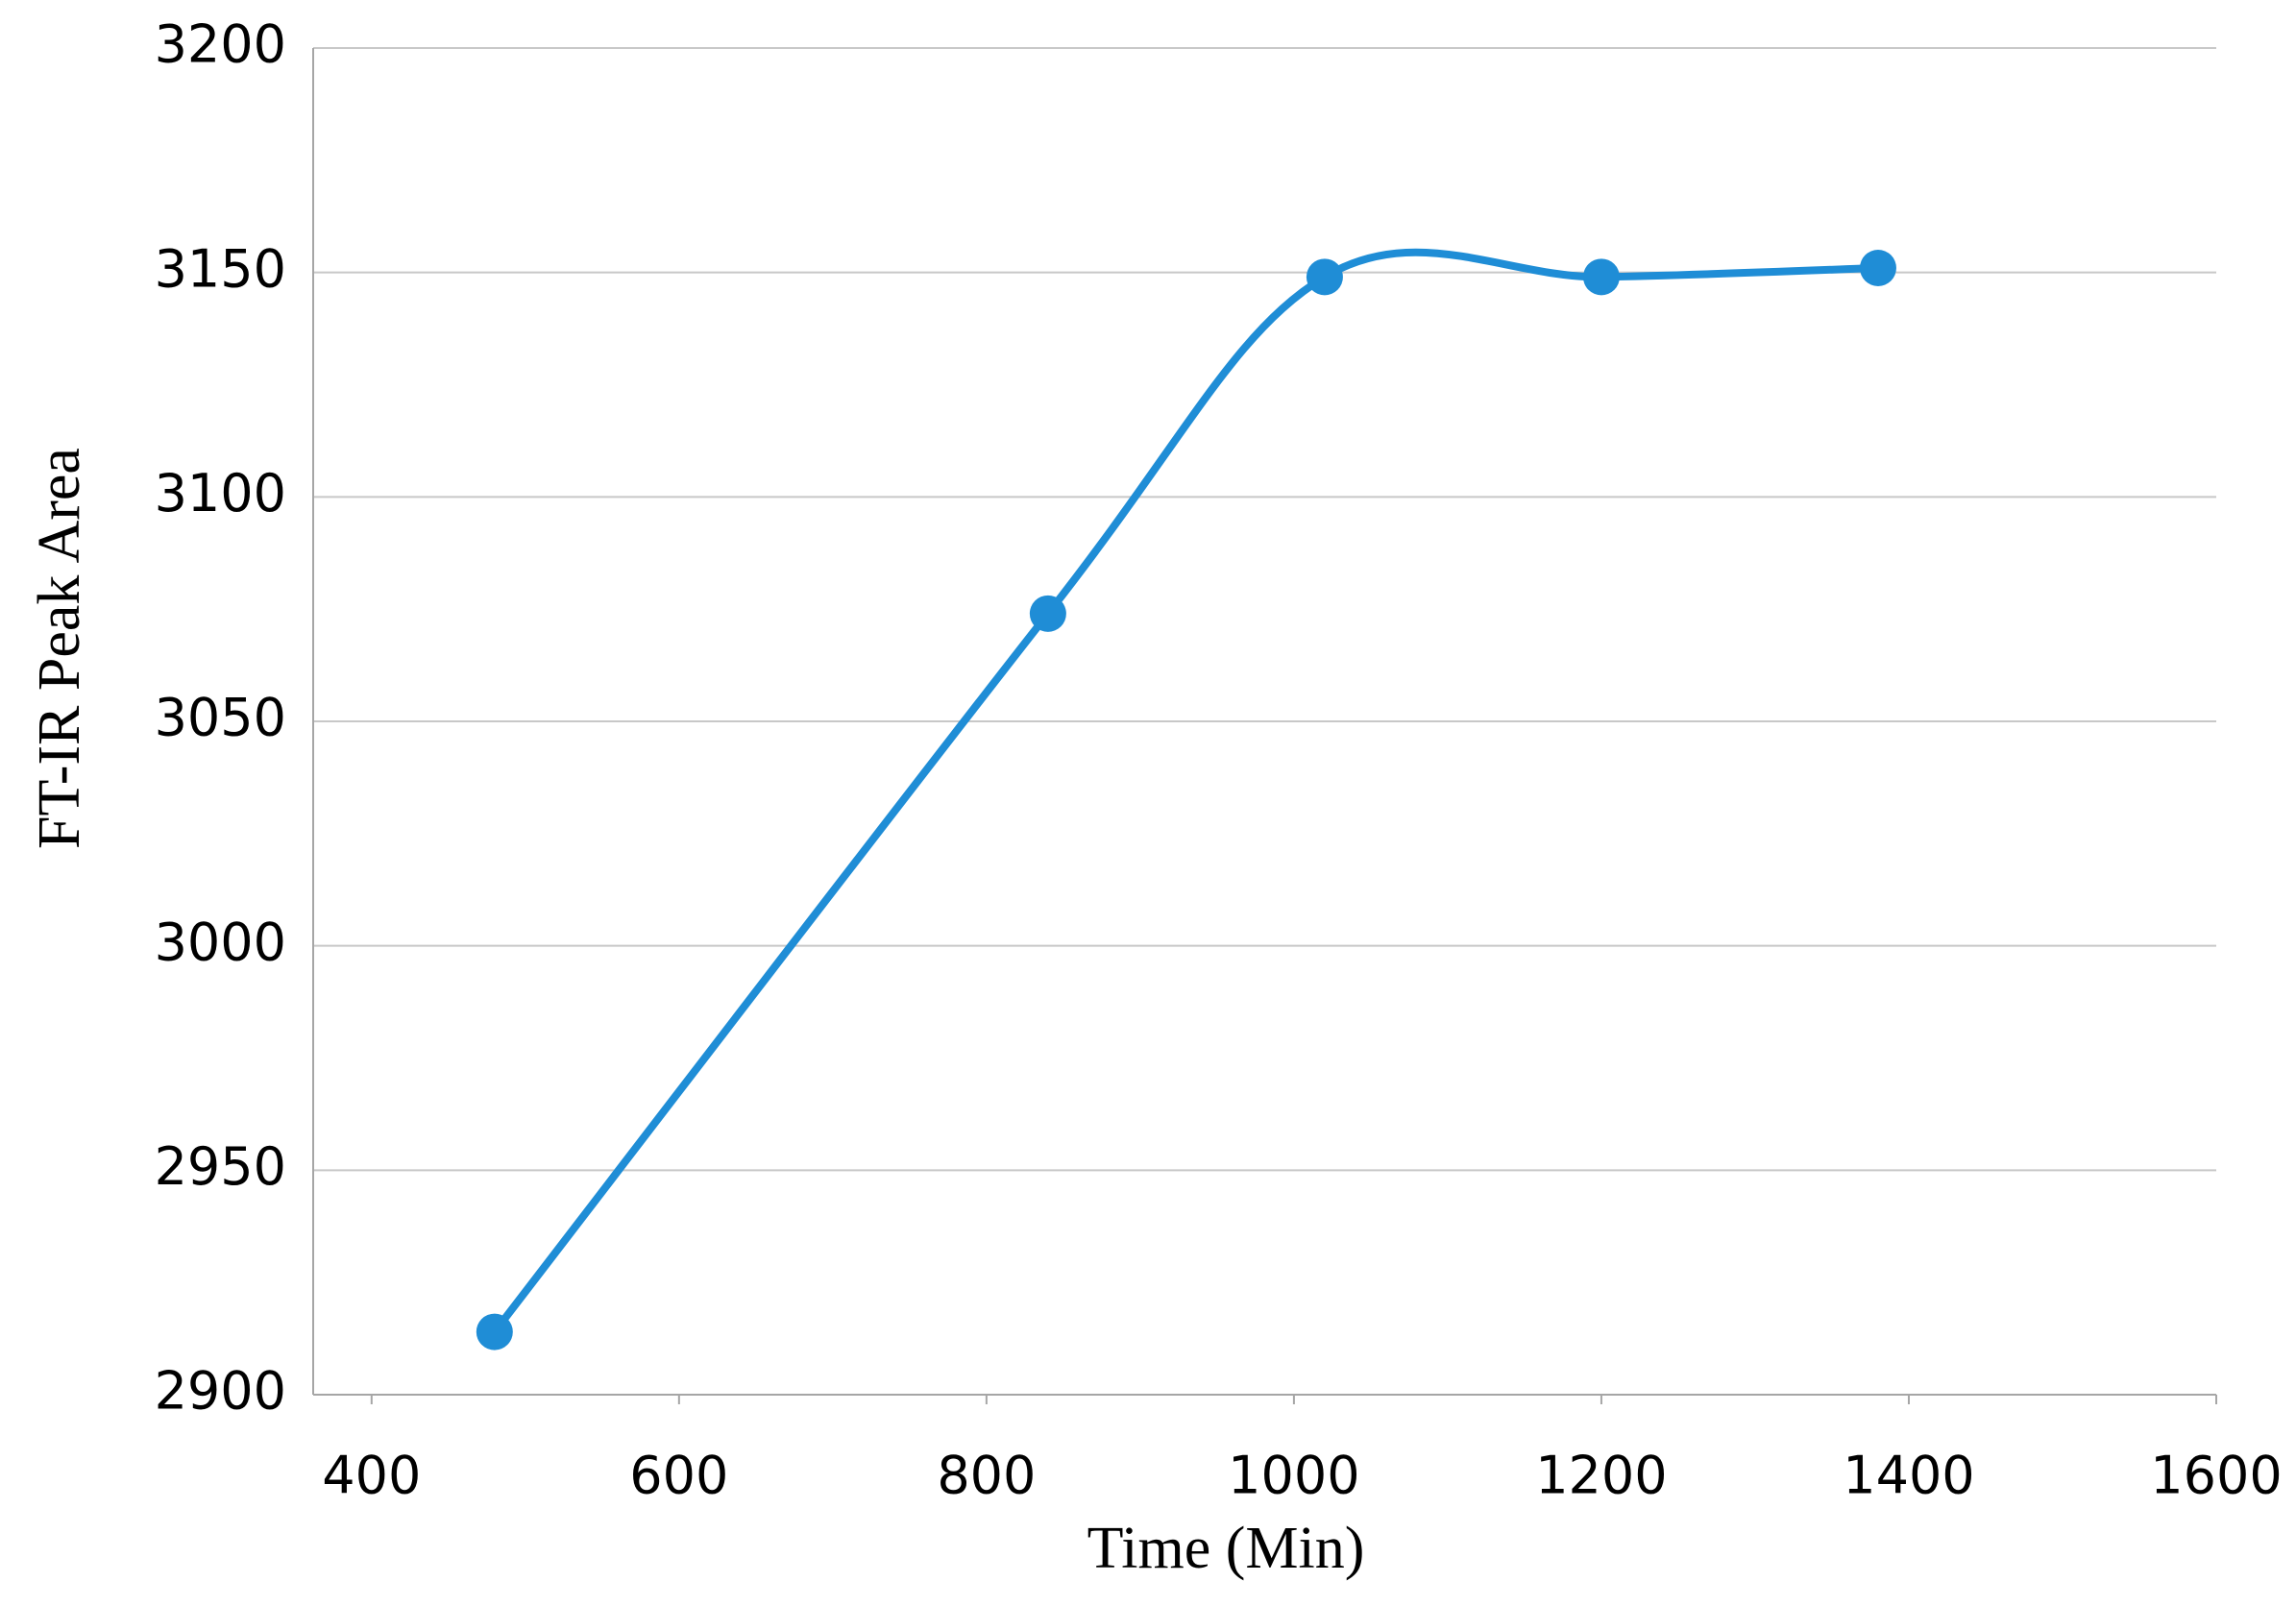  What do you see at coordinates (220, 268) in the screenshot?
I see `y-tick-label: 3150` at bounding box center [220, 268].